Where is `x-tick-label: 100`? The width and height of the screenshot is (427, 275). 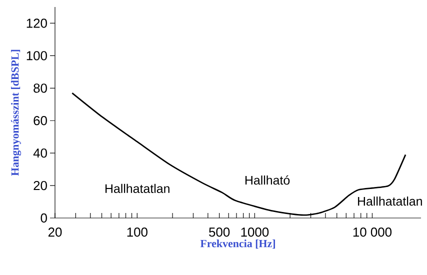 x-tick-label: 100 is located at coordinates (137, 232).